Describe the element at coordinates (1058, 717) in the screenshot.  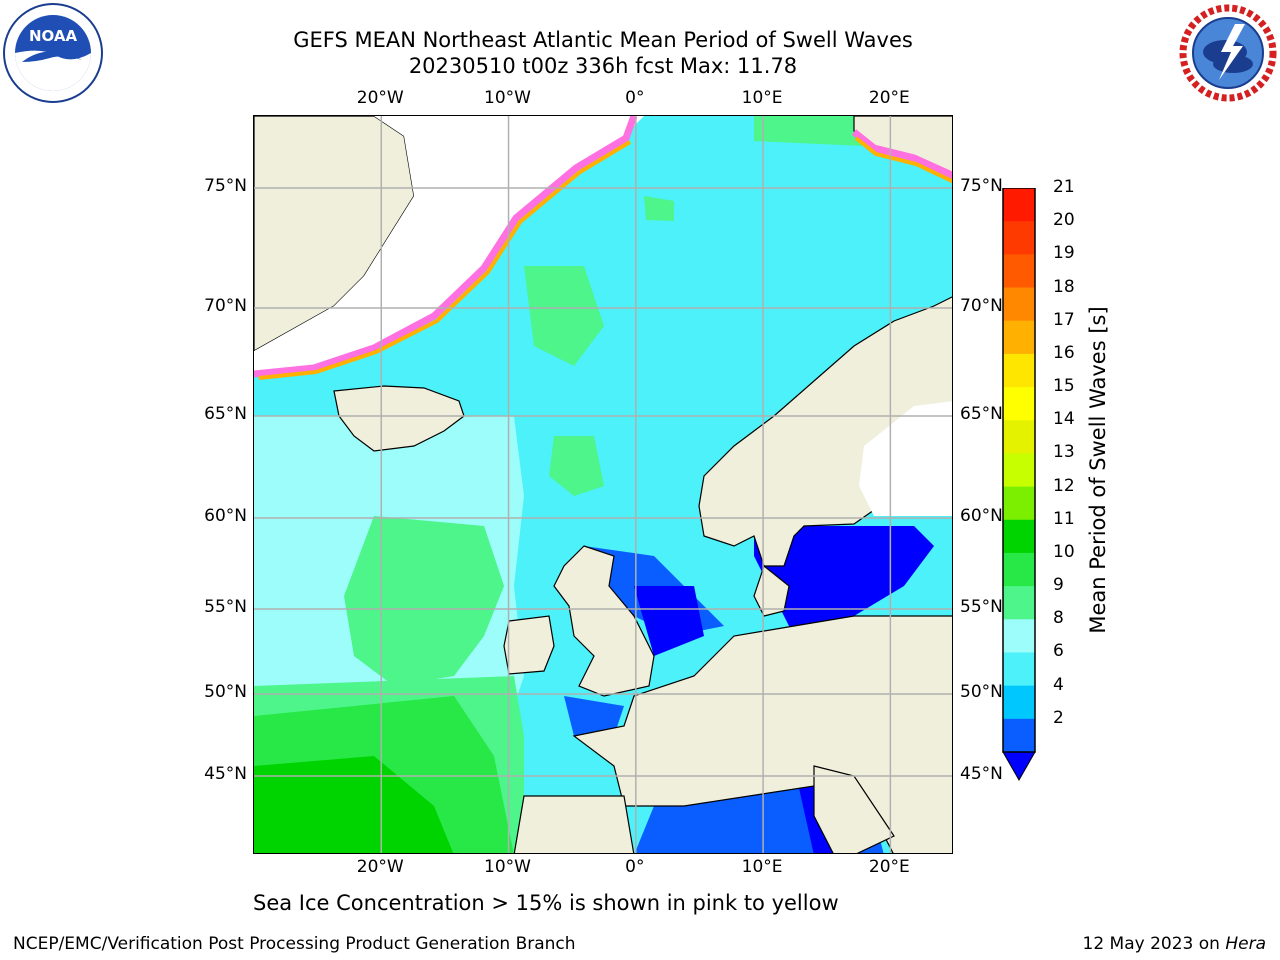
I see `colorbar-tick-label: 2` at that location.